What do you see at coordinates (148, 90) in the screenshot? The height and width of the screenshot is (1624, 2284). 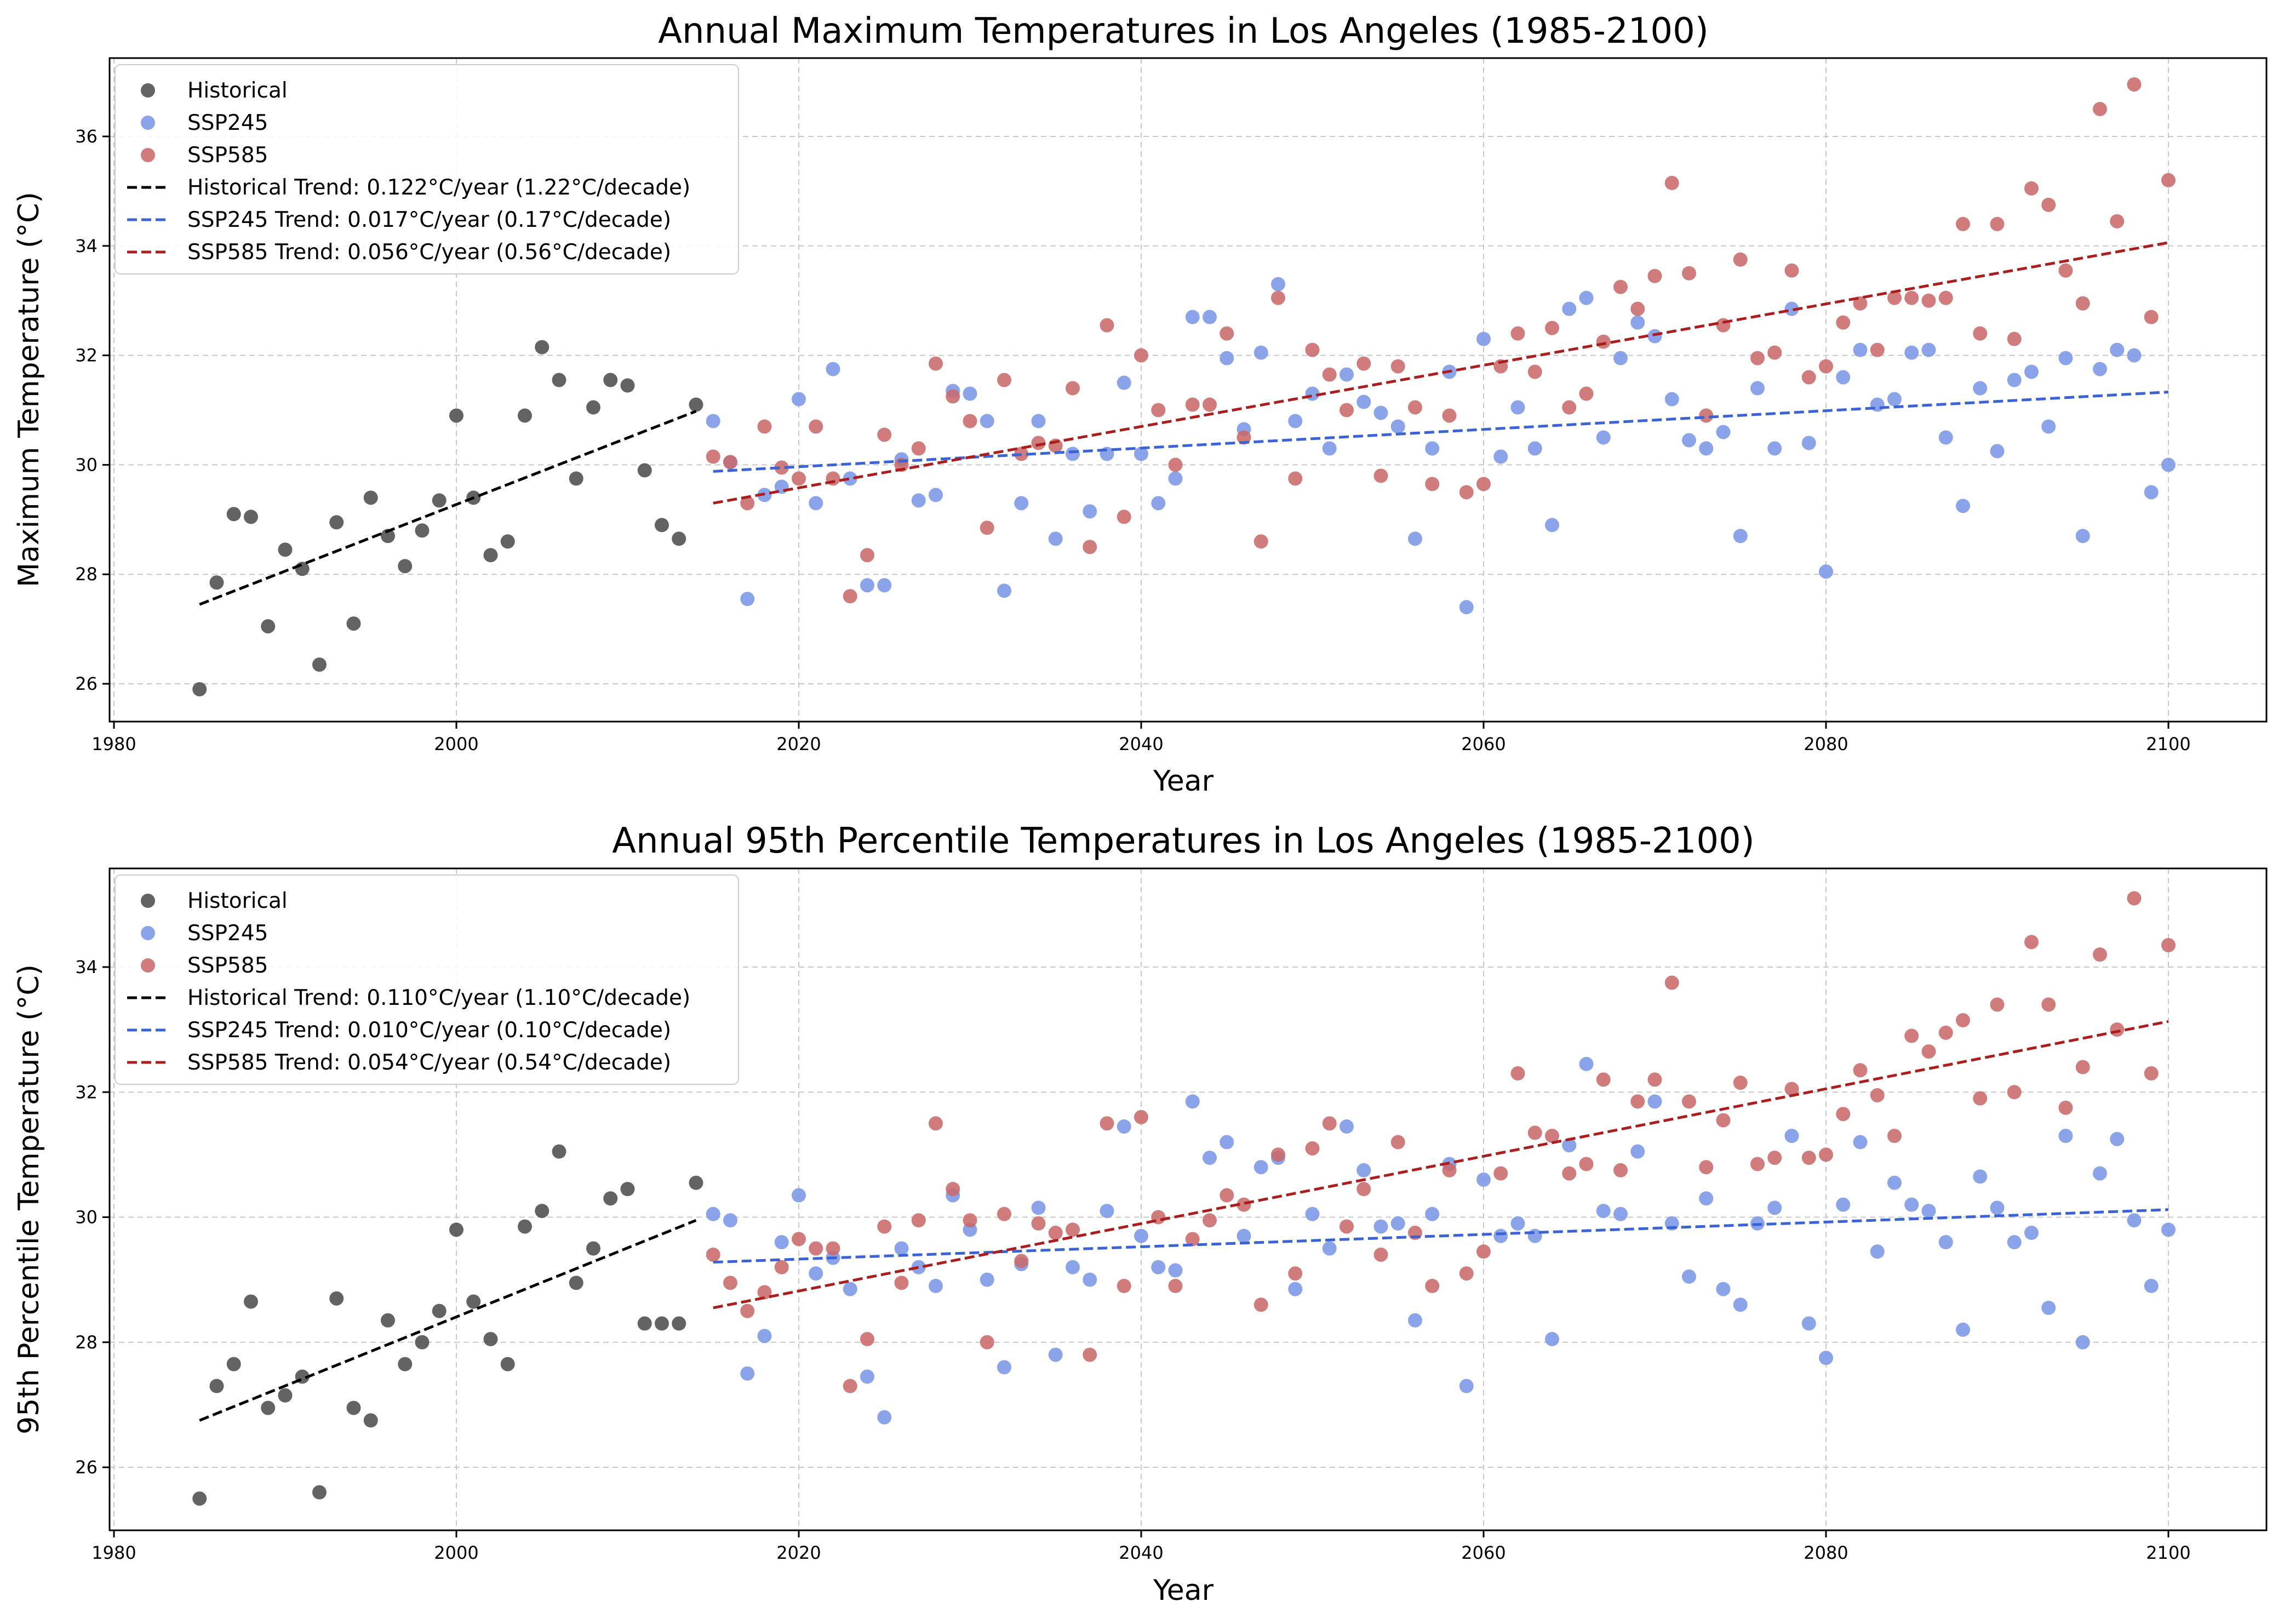 I see `legend-marker` at bounding box center [148, 90].